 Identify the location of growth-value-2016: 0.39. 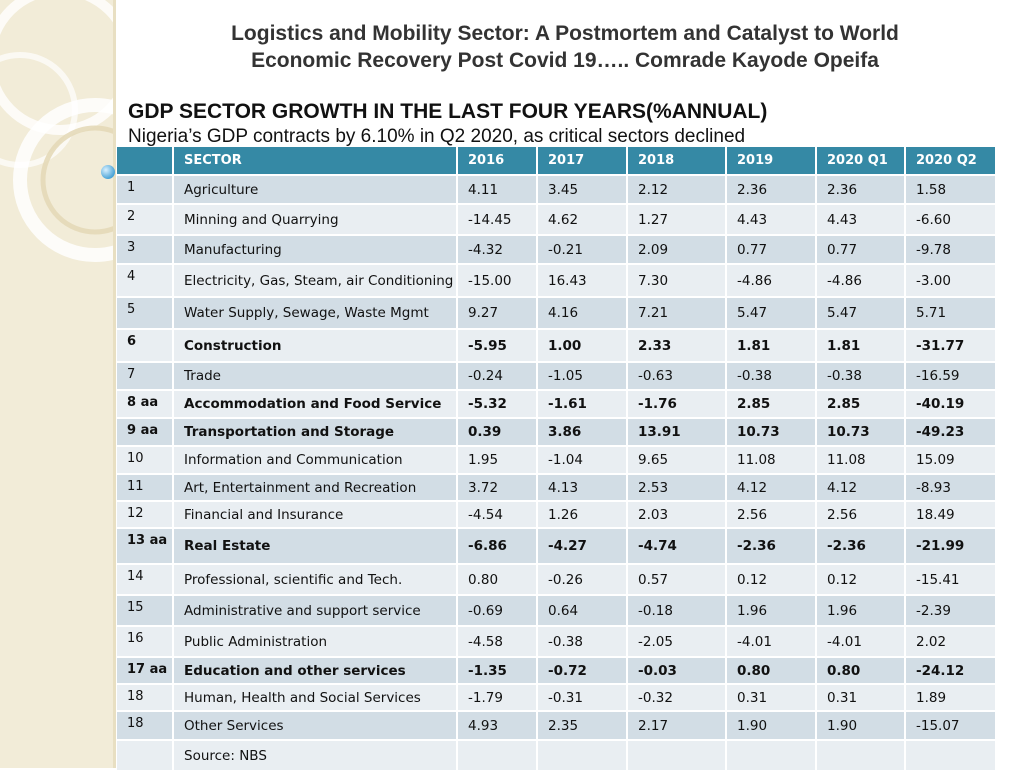
(497, 431).